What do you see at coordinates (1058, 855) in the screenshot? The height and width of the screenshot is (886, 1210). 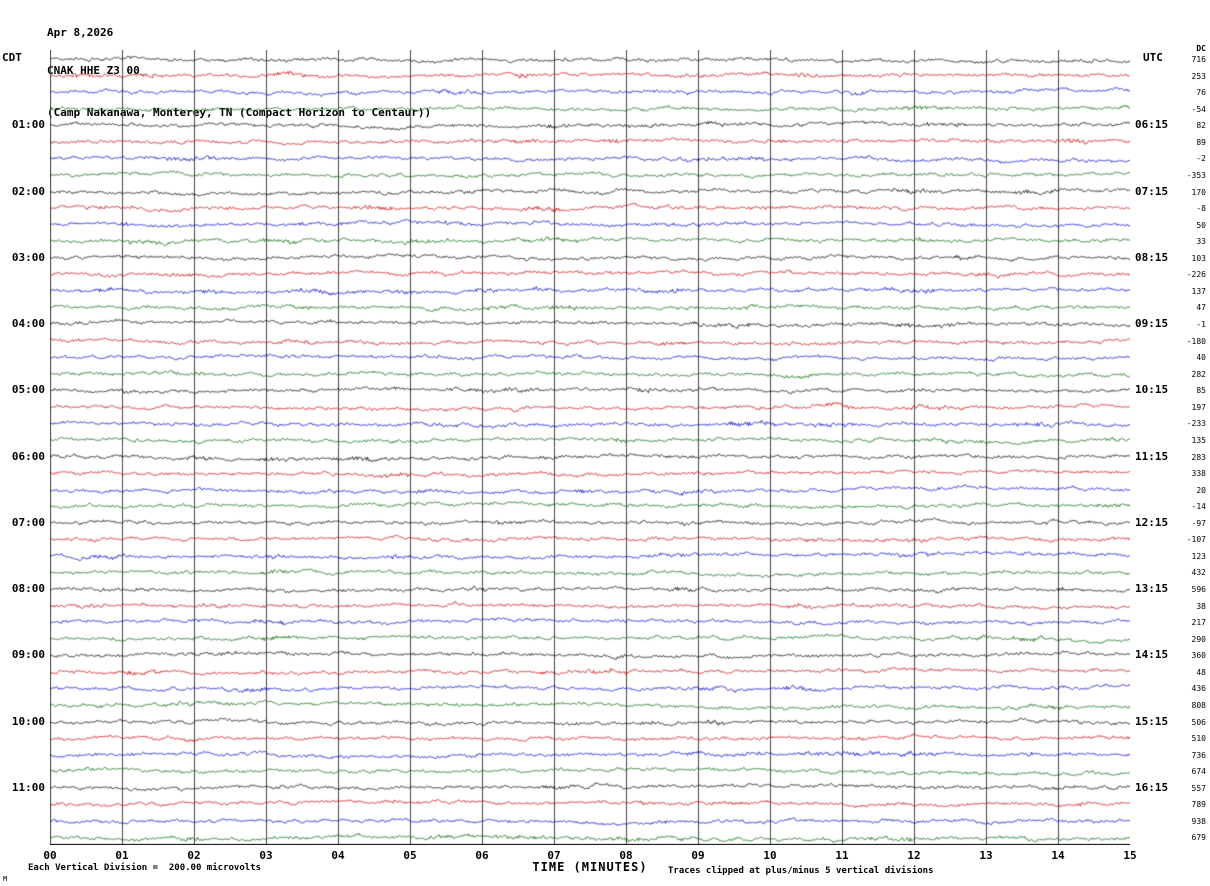 I see `x-tick-label: 14` at bounding box center [1058, 855].